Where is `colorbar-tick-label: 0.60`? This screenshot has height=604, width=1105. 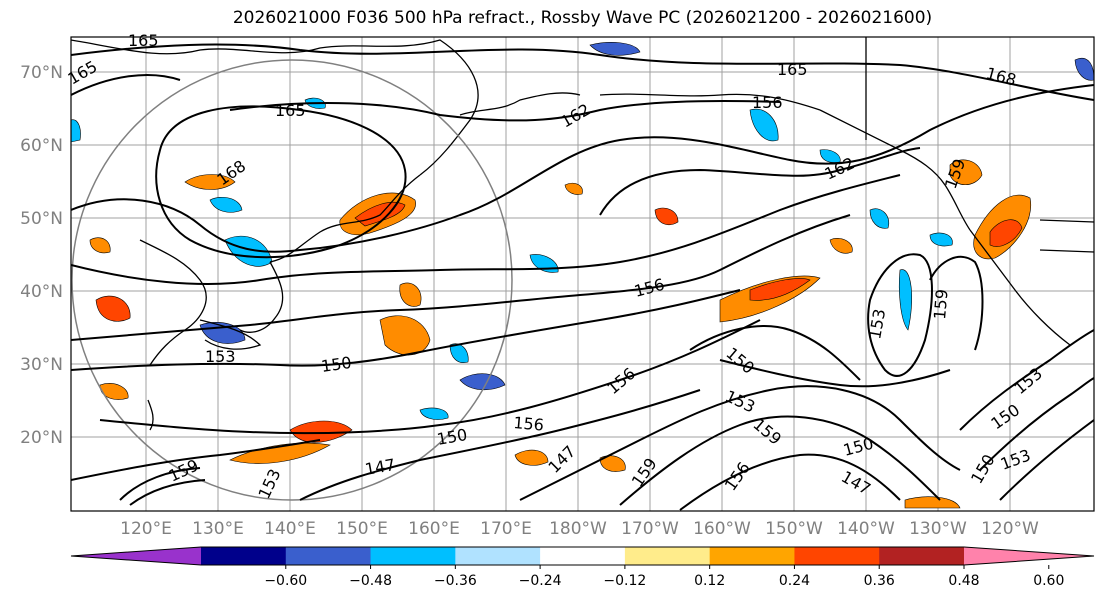
colorbar-tick-label: 0.60 is located at coordinates (1048, 581).